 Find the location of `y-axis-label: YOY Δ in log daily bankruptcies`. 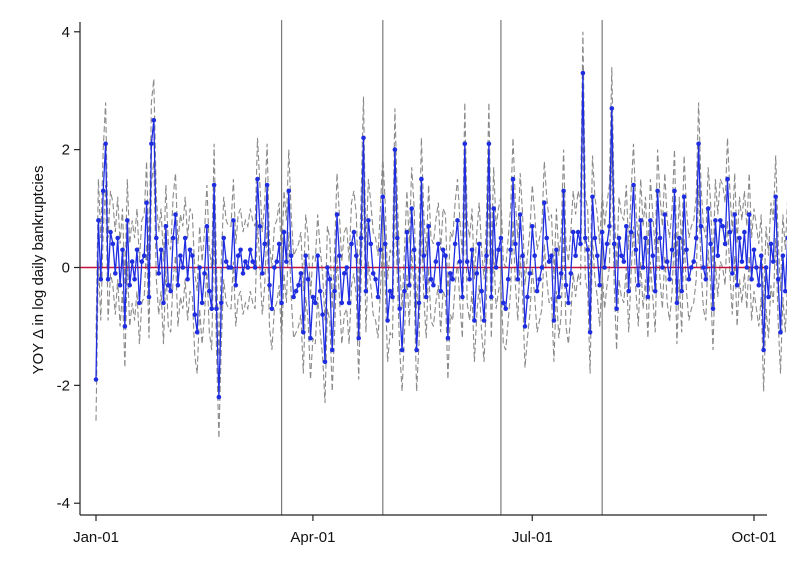

y-axis-label: YOY Δ in log daily bankruptcies is located at coordinates (38, 269).